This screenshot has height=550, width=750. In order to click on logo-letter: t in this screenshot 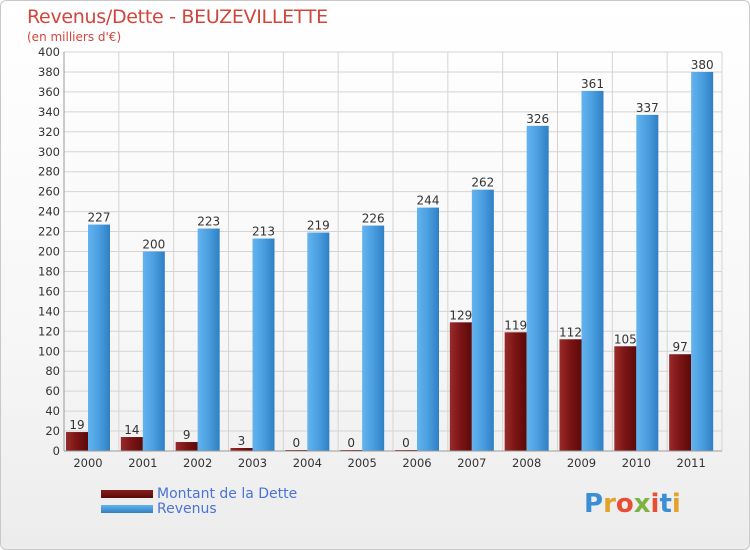, I will do `click(665, 504)`.